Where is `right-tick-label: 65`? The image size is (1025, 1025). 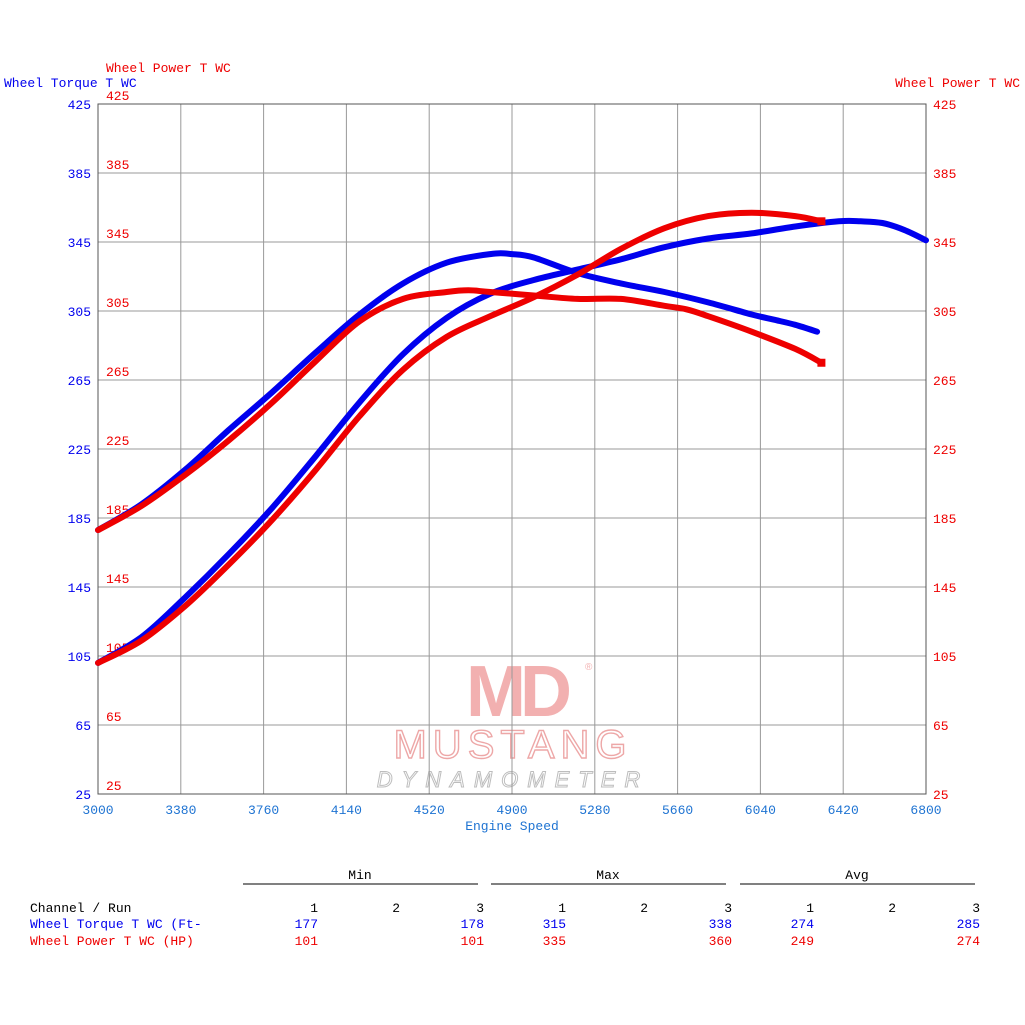 right-tick-label: 65 is located at coordinates (941, 726).